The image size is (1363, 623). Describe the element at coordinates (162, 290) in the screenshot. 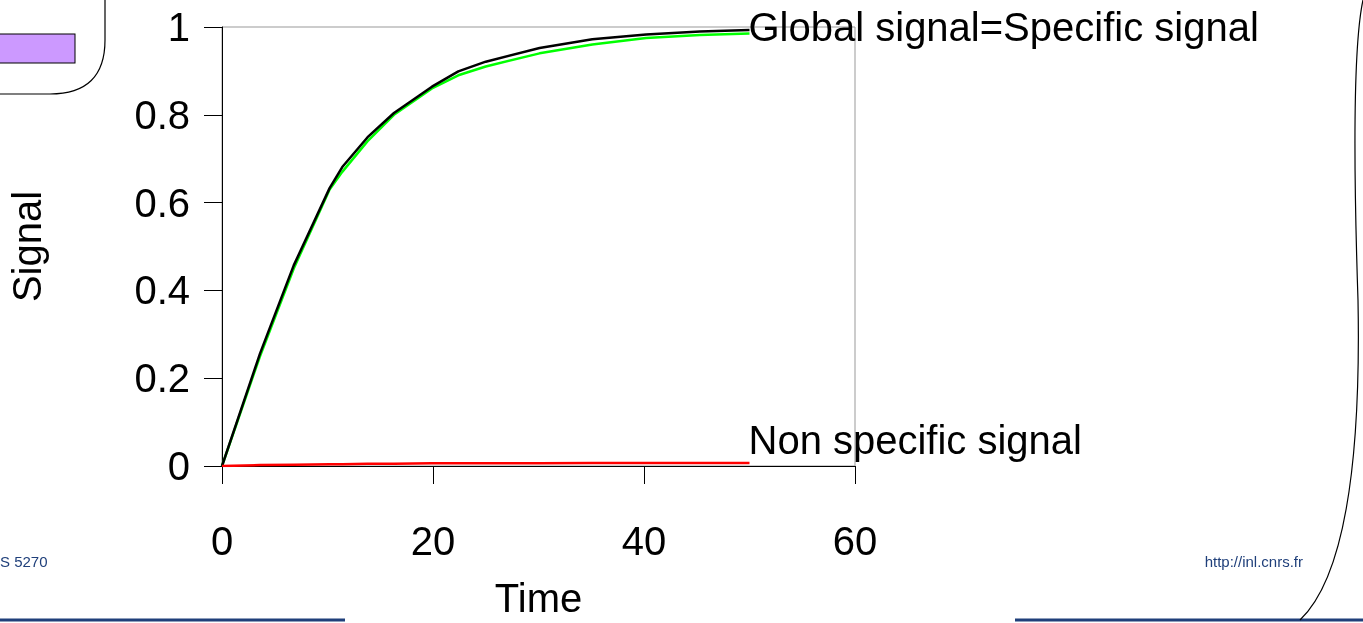

I see `y-tick-label: 0.4` at that location.